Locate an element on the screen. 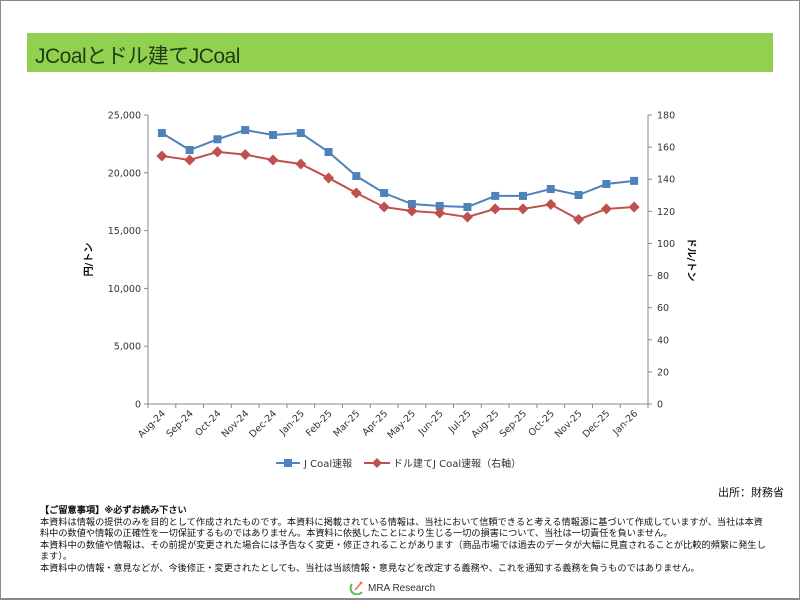  x-tick-label: Aug-24 is located at coordinates (152, 424).